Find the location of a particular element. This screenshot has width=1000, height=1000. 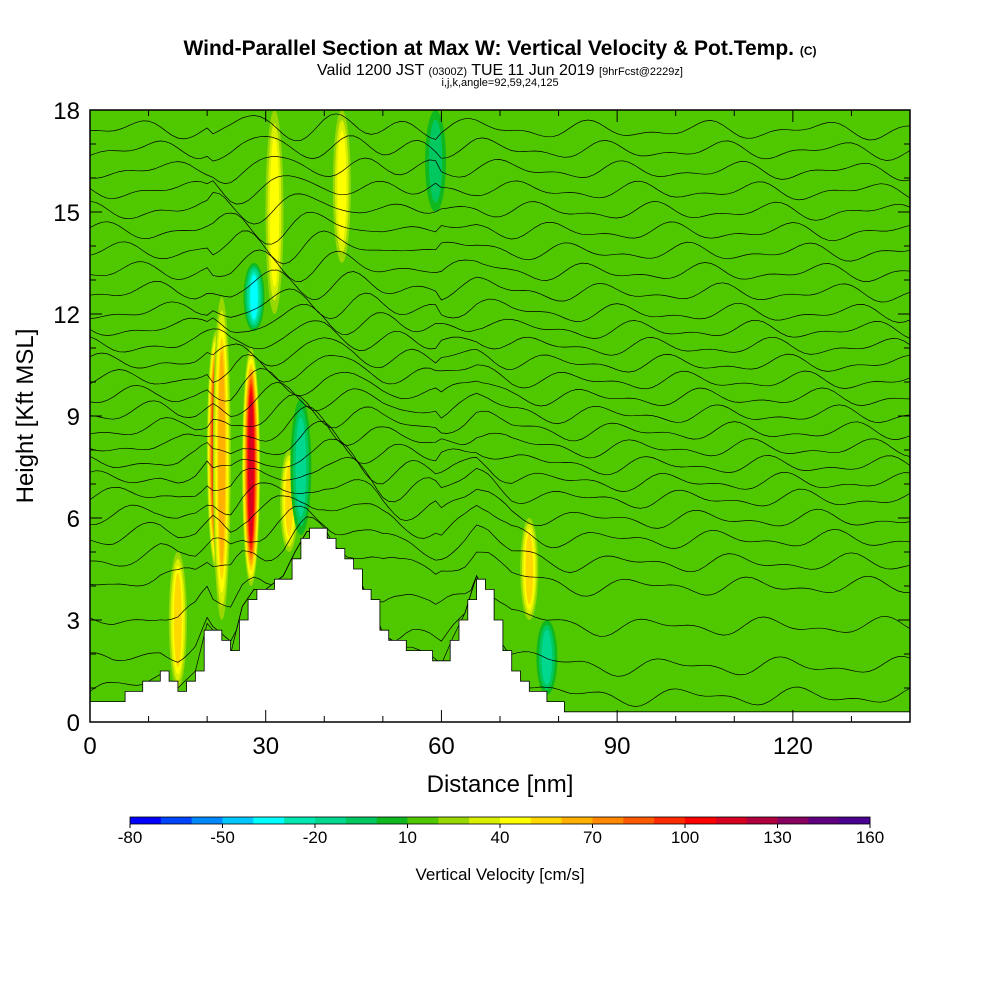

x-axis-label: Distance [nm] is located at coordinates (500, 784).